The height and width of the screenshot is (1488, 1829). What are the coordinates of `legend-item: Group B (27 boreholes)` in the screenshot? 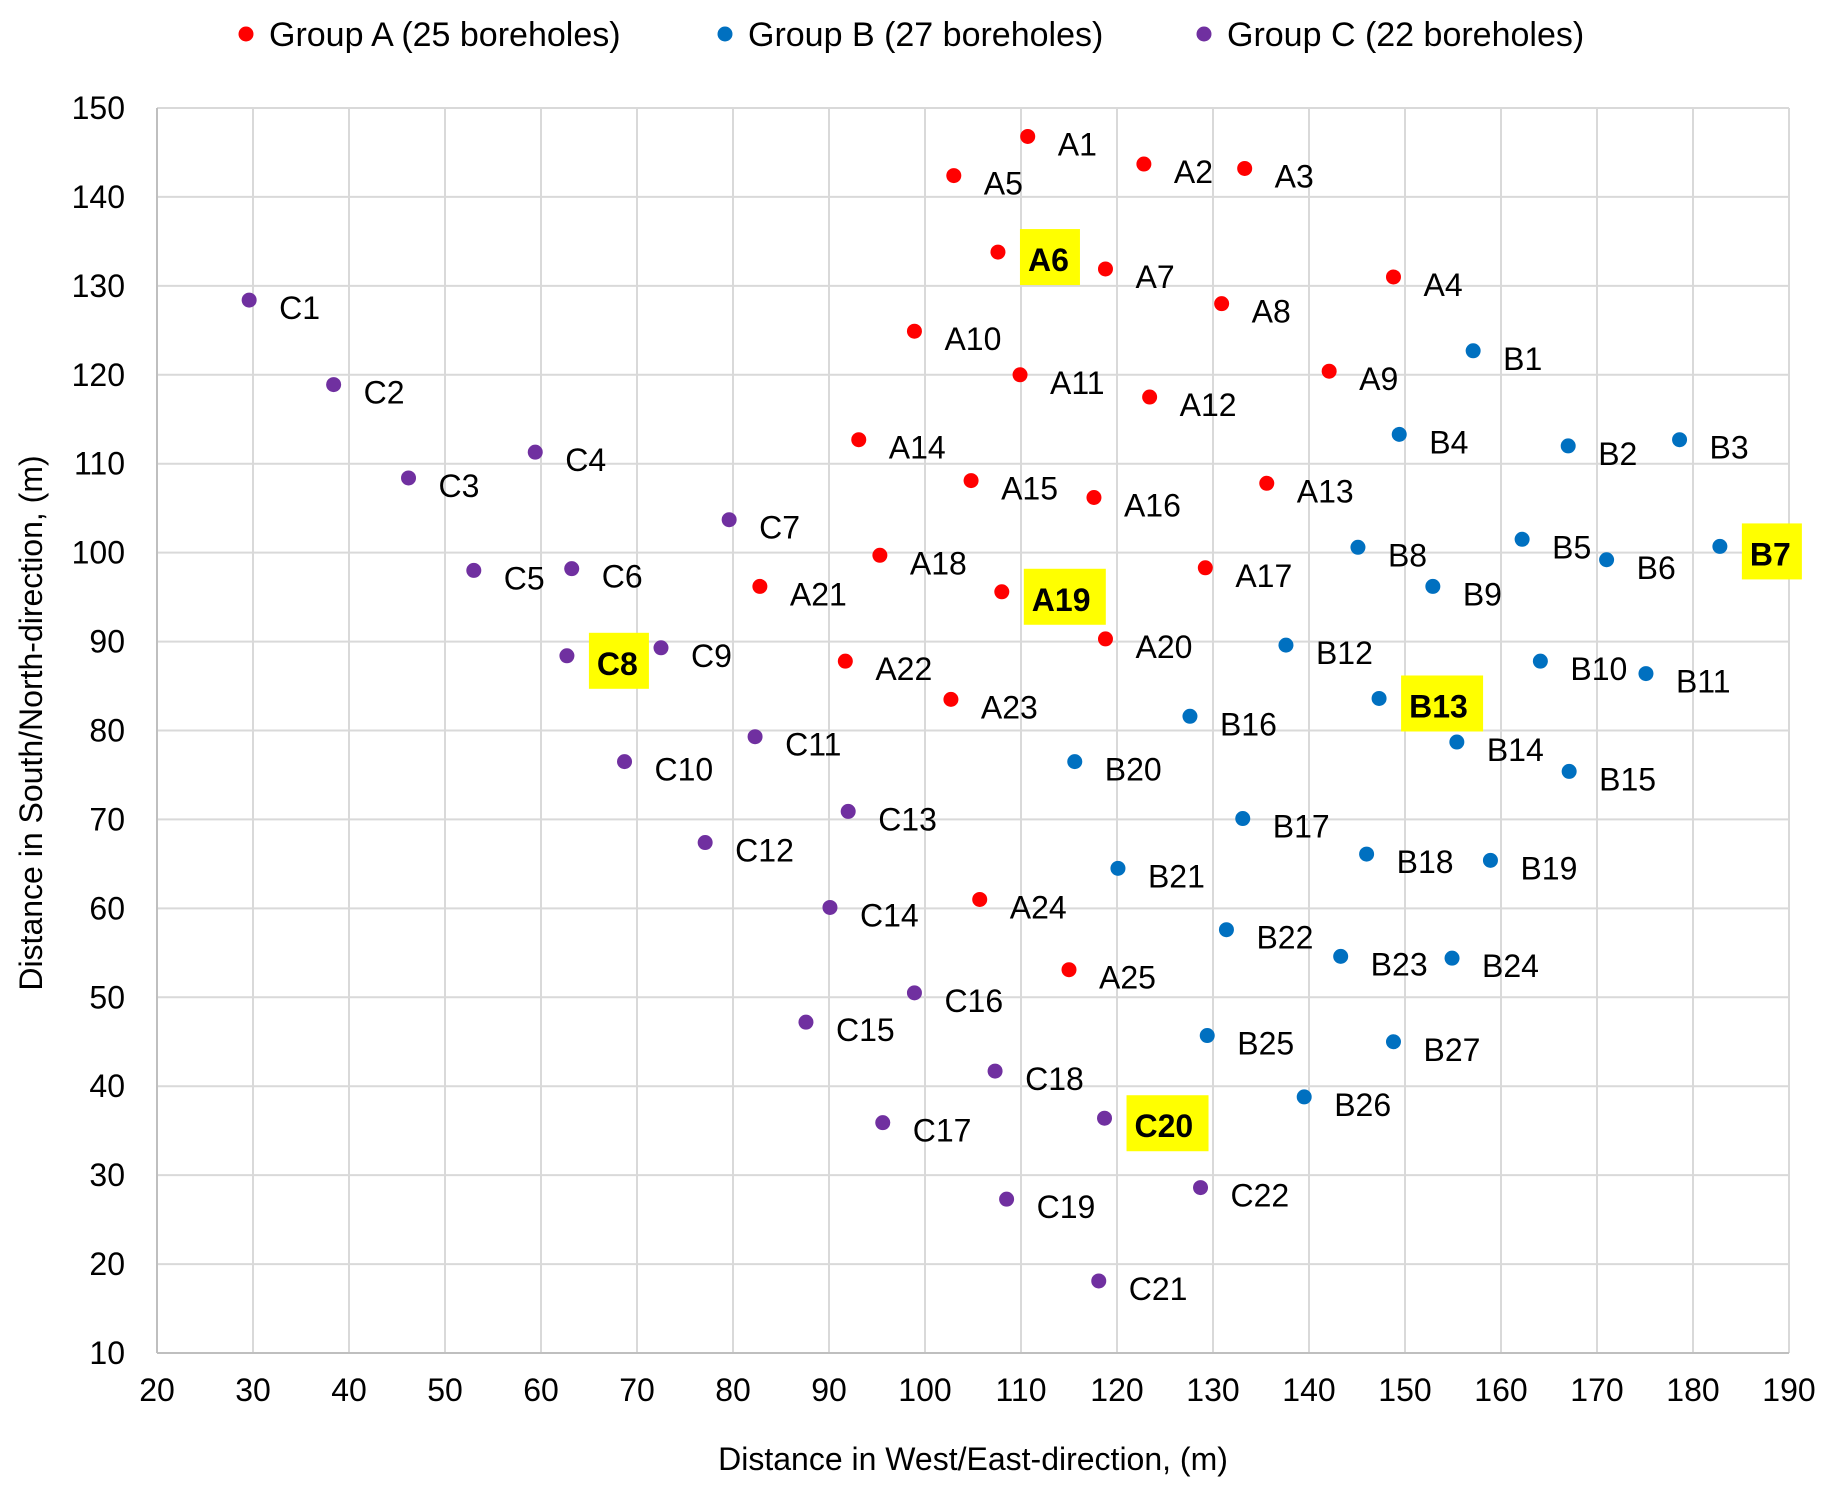 It's located at (910, 35).